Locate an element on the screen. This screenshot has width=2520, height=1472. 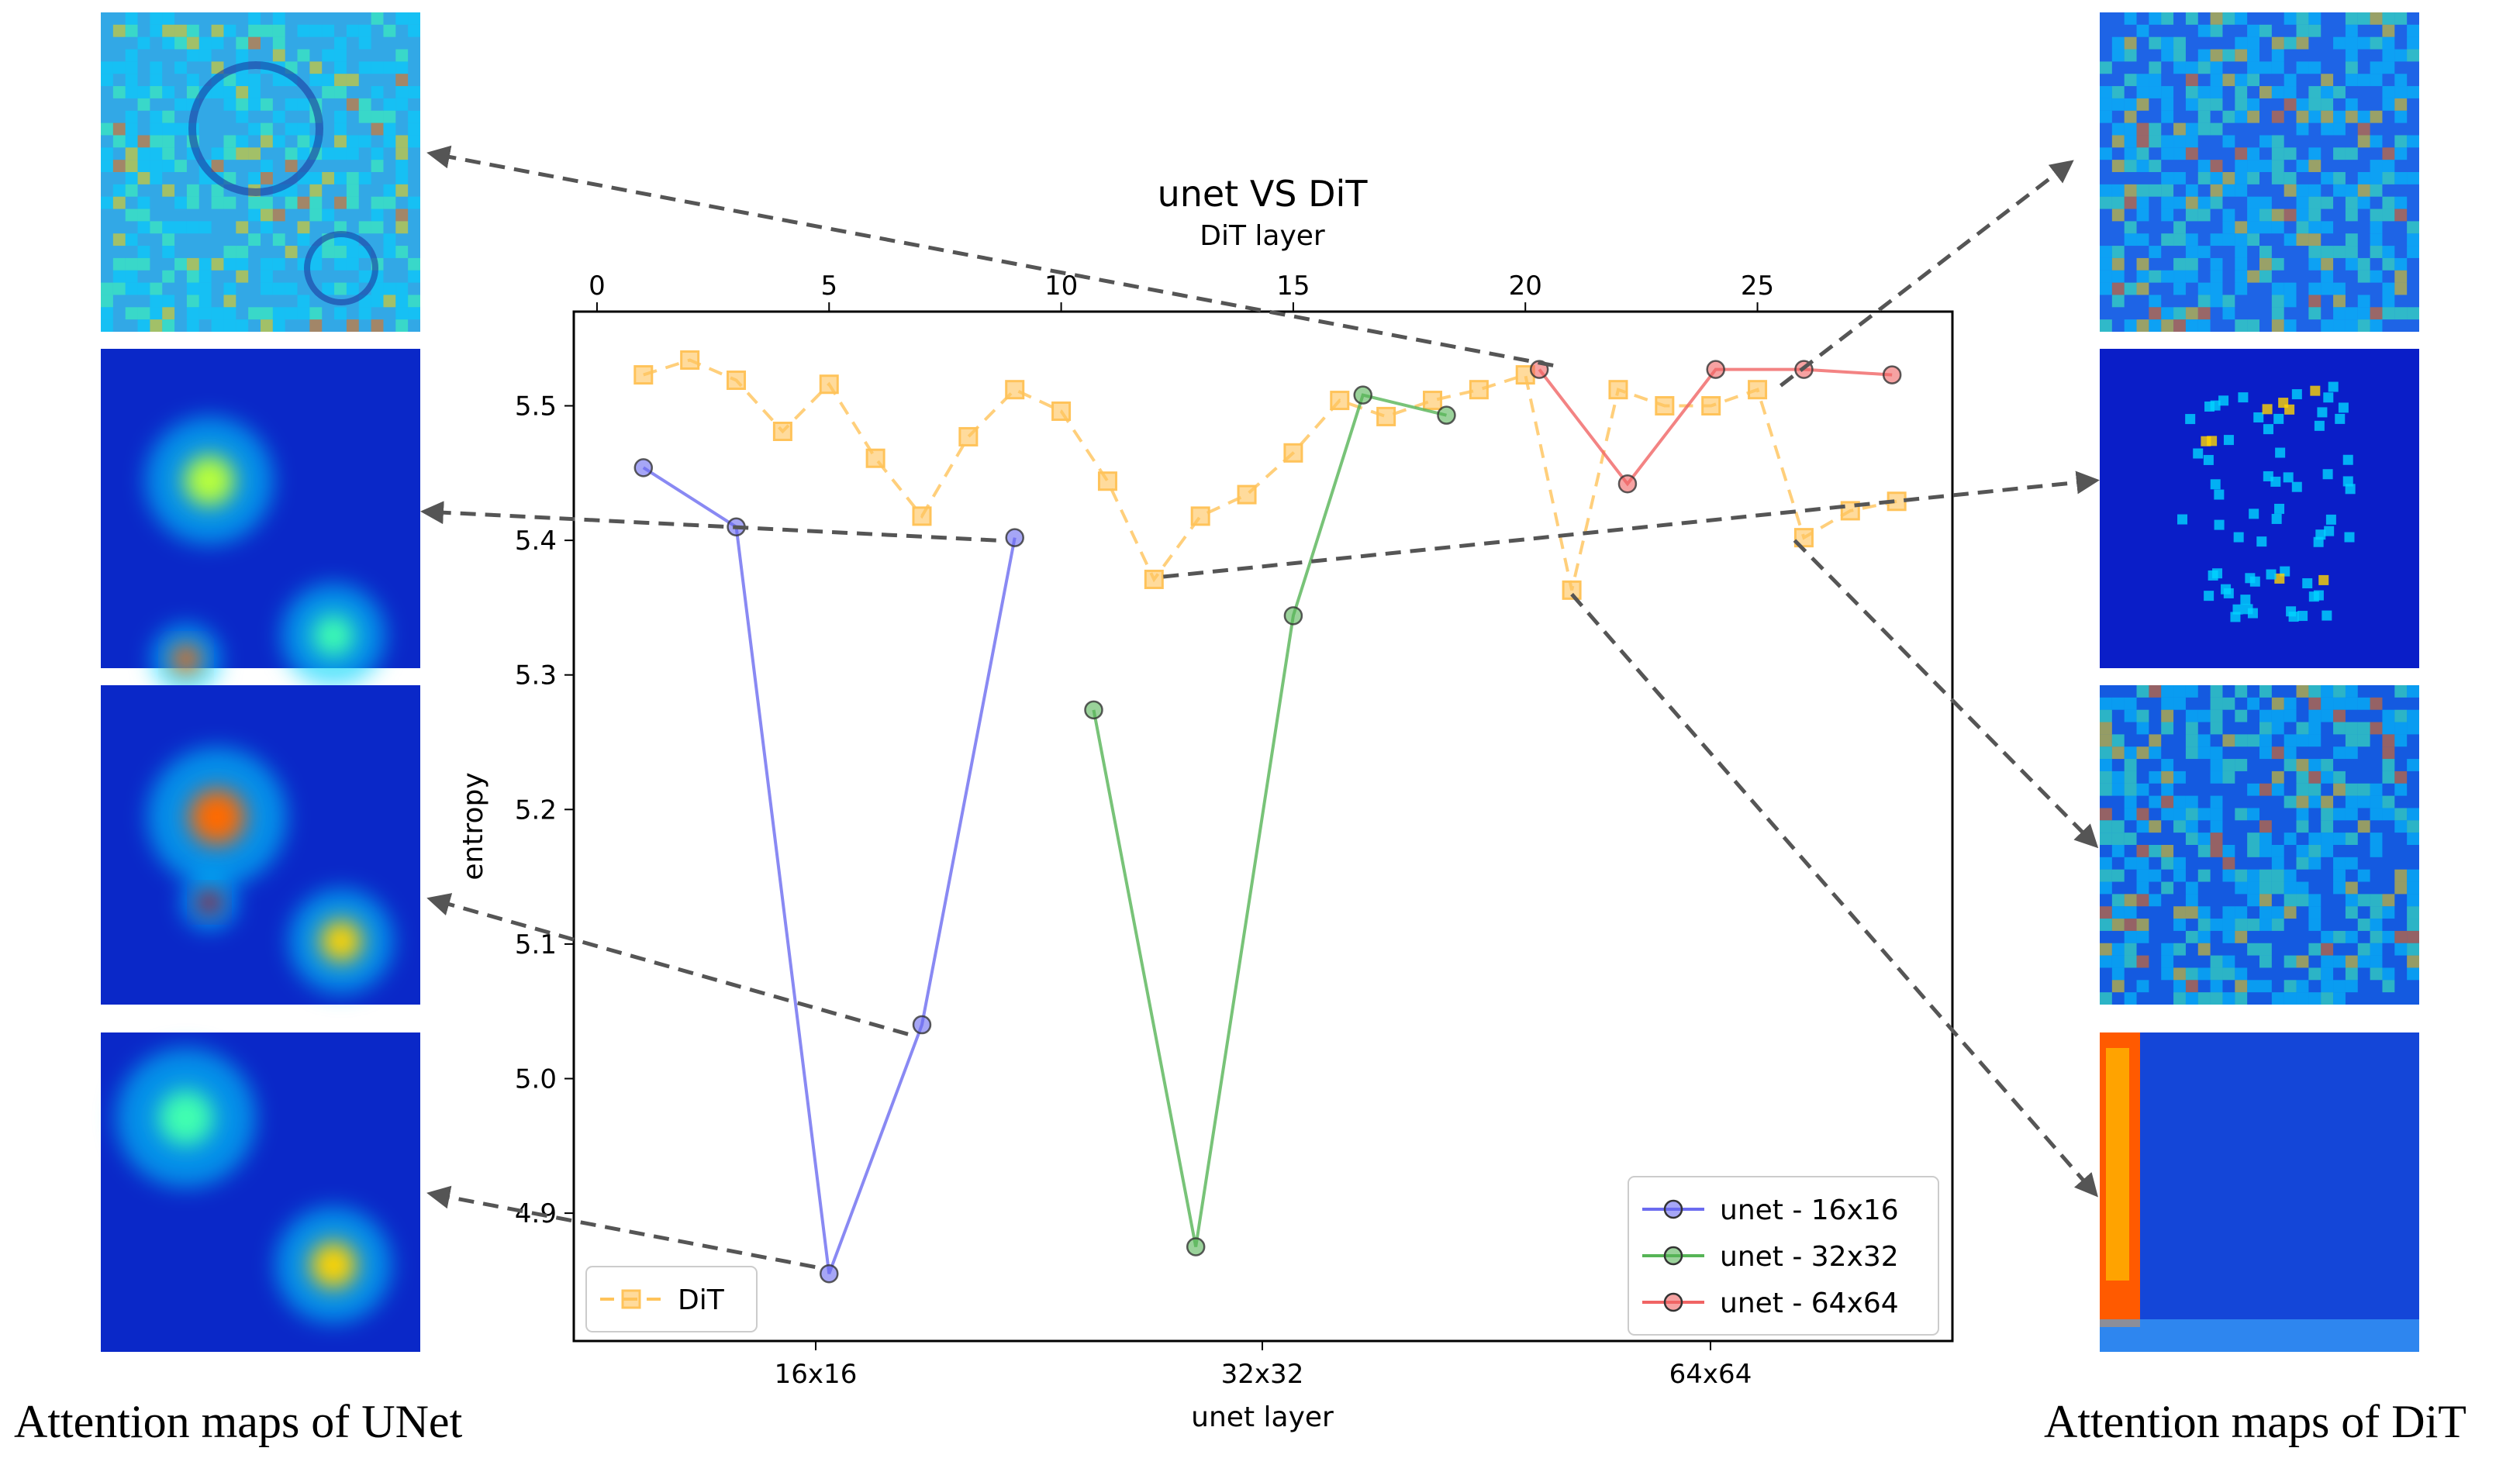
data-point is located at coordinates (737, 381).